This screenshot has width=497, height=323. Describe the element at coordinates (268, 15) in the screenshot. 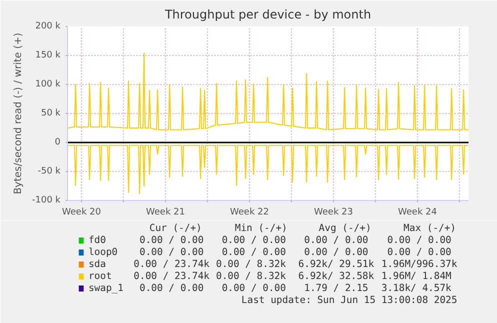

I see `chart-title: Throughput per device - by month` at that location.